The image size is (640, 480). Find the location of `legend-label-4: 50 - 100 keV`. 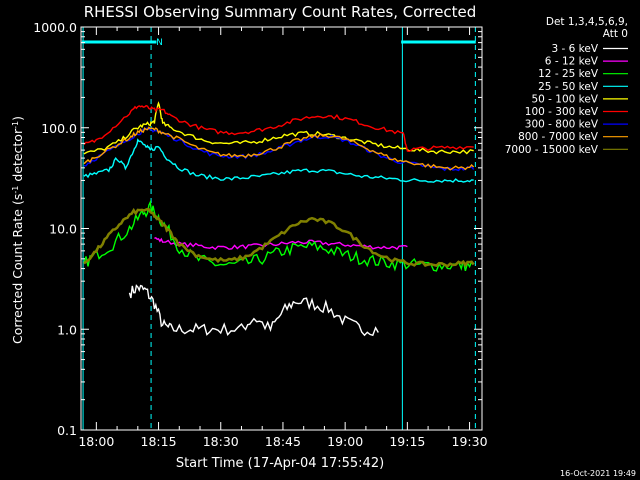

legend-label-4: 50 - 100 keV is located at coordinates (564, 99).